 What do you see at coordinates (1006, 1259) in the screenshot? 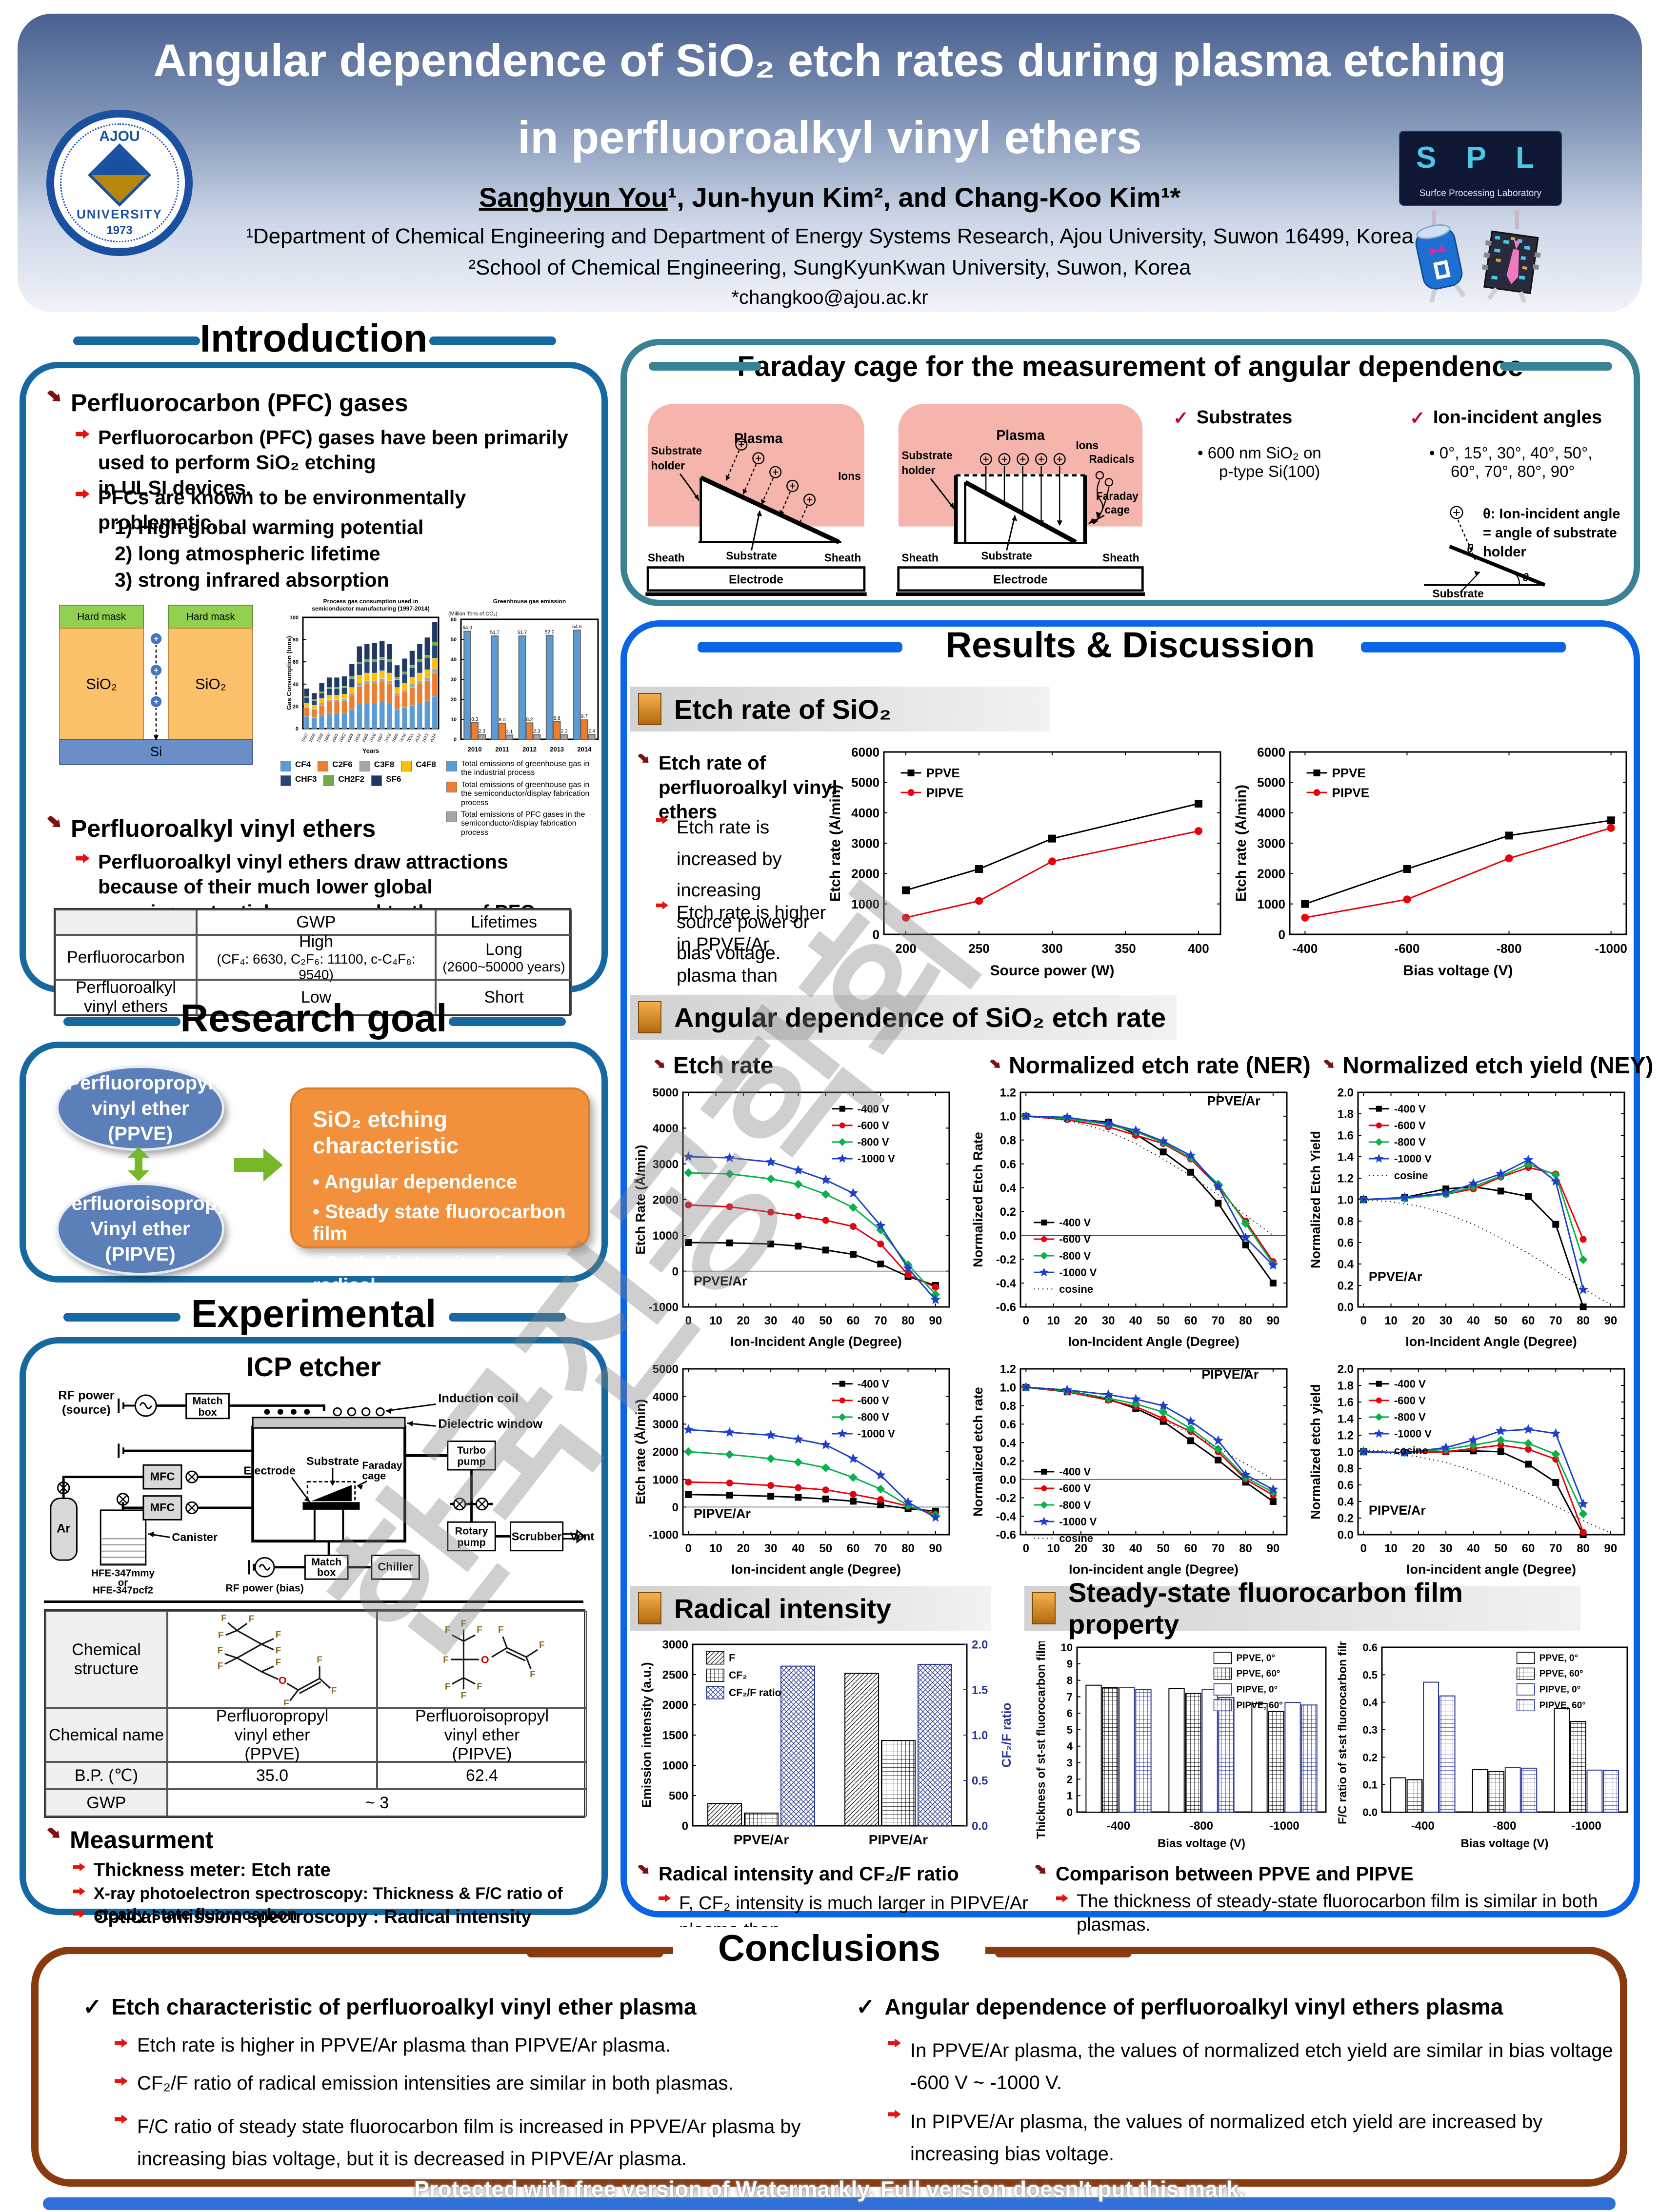
I see `svg-text: -0.2` at bounding box center [1006, 1259].